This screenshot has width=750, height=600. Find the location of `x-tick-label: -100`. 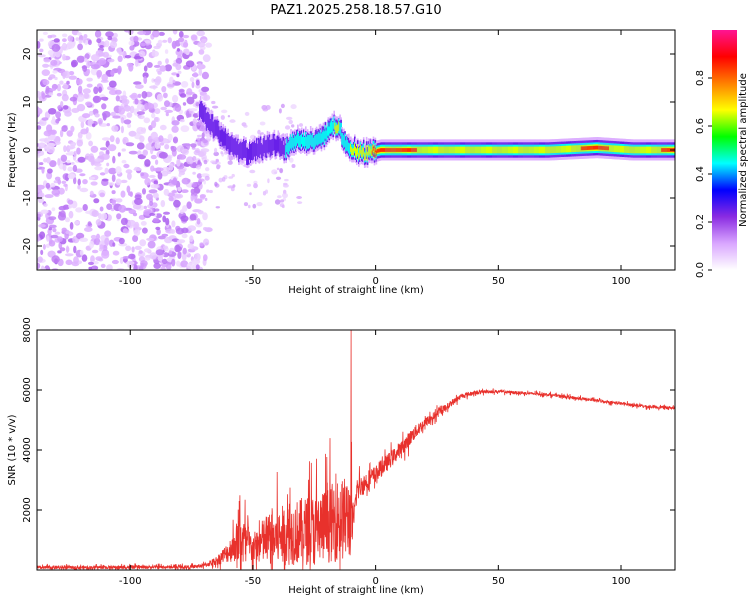

x-tick-label: -100 is located at coordinates (130, 281).